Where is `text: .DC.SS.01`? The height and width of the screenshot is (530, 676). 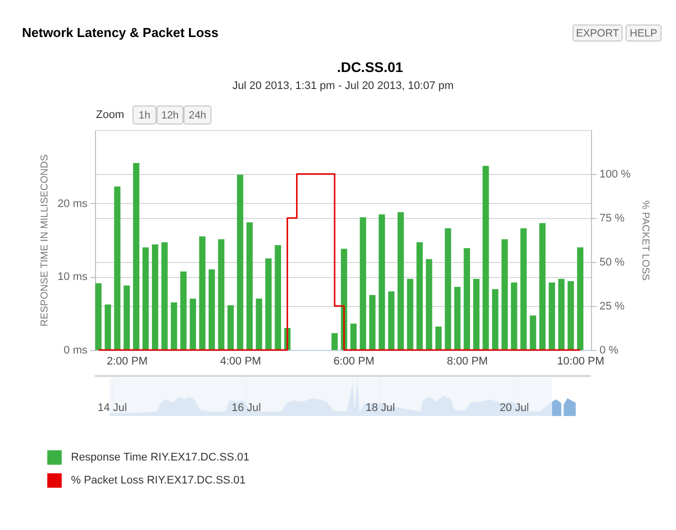
text: .DC.SS.01 is located at coordinates (370, 67).